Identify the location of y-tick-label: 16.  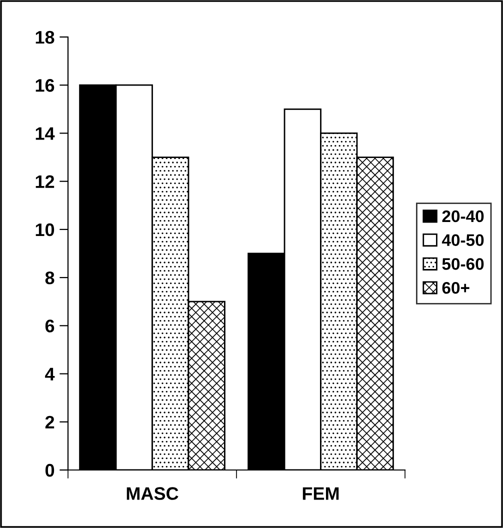
(45, 85).